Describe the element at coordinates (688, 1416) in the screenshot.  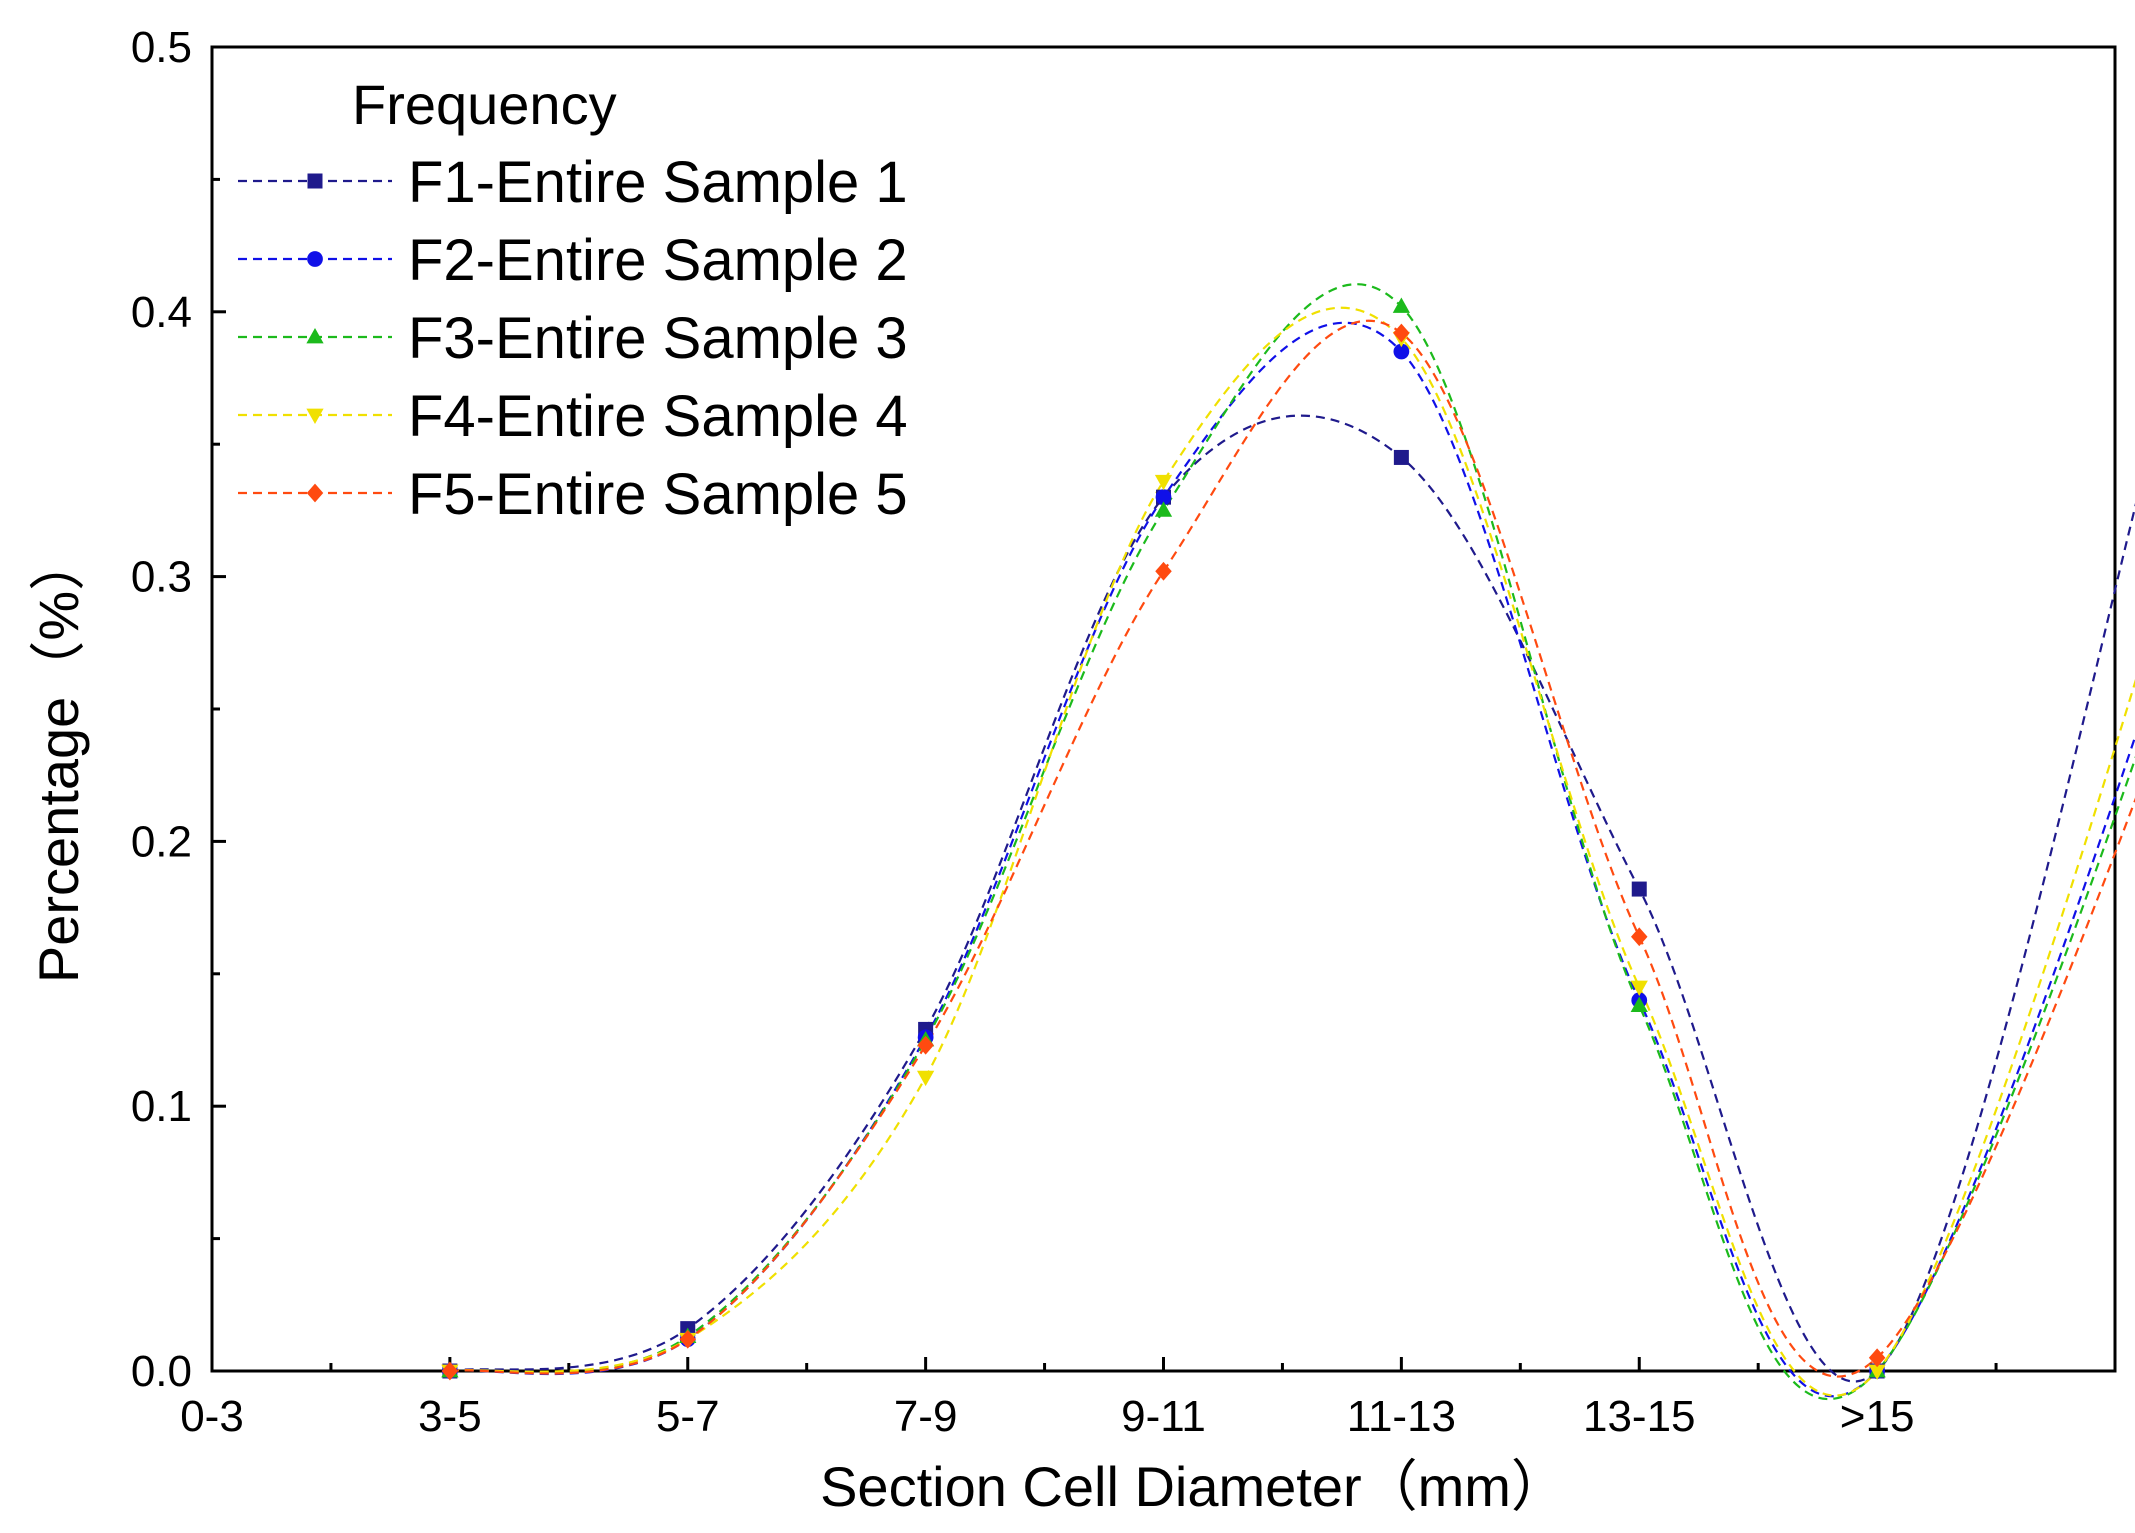
I see `x-tick-label: 5-7` at that location.